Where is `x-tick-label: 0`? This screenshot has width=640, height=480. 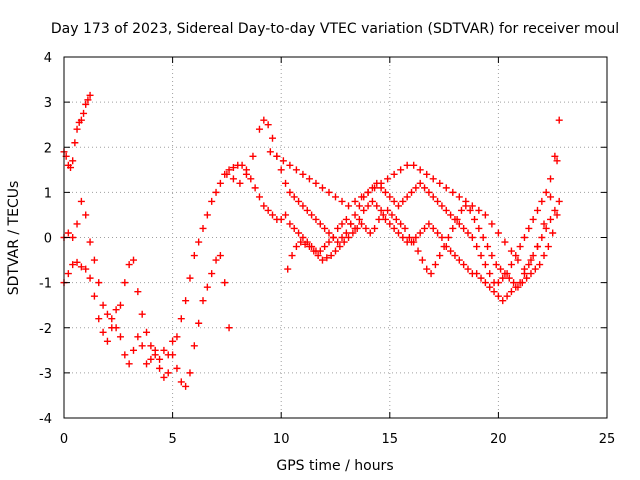 x-tick-label: 0 is located at coordinates (64, 439).